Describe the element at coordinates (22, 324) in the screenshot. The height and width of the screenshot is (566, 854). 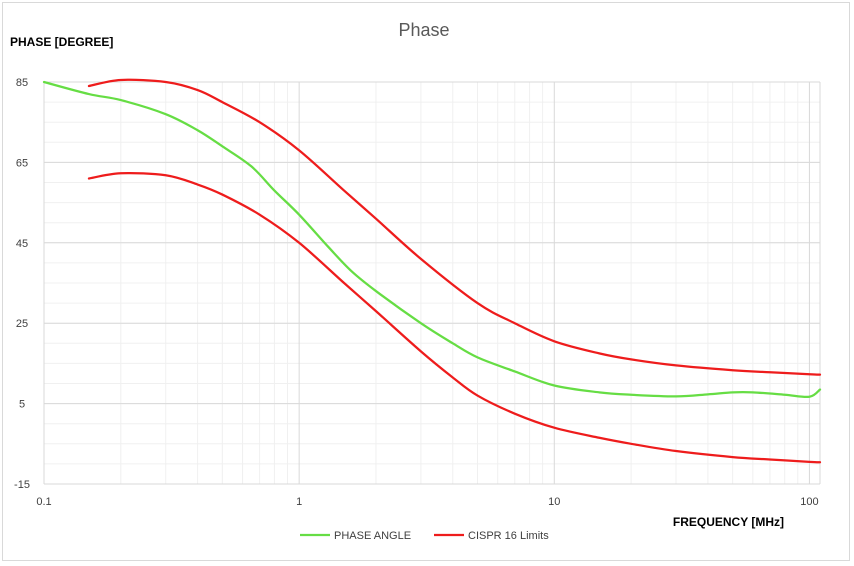
I see `y-tick-label: 25` at that location.